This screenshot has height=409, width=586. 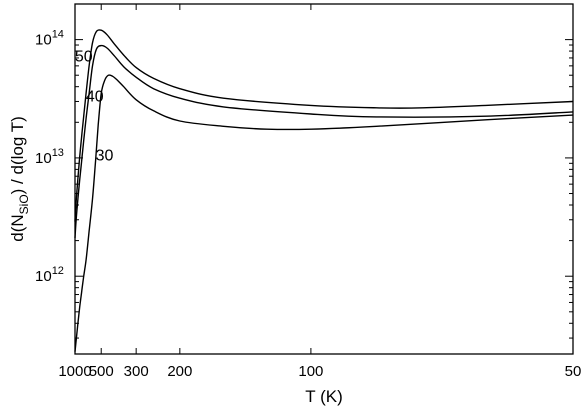 What do you see at coordinates (136, 371) in the screenshot?
I see `x-tick-label: 300` at bounding box center [136, 371].